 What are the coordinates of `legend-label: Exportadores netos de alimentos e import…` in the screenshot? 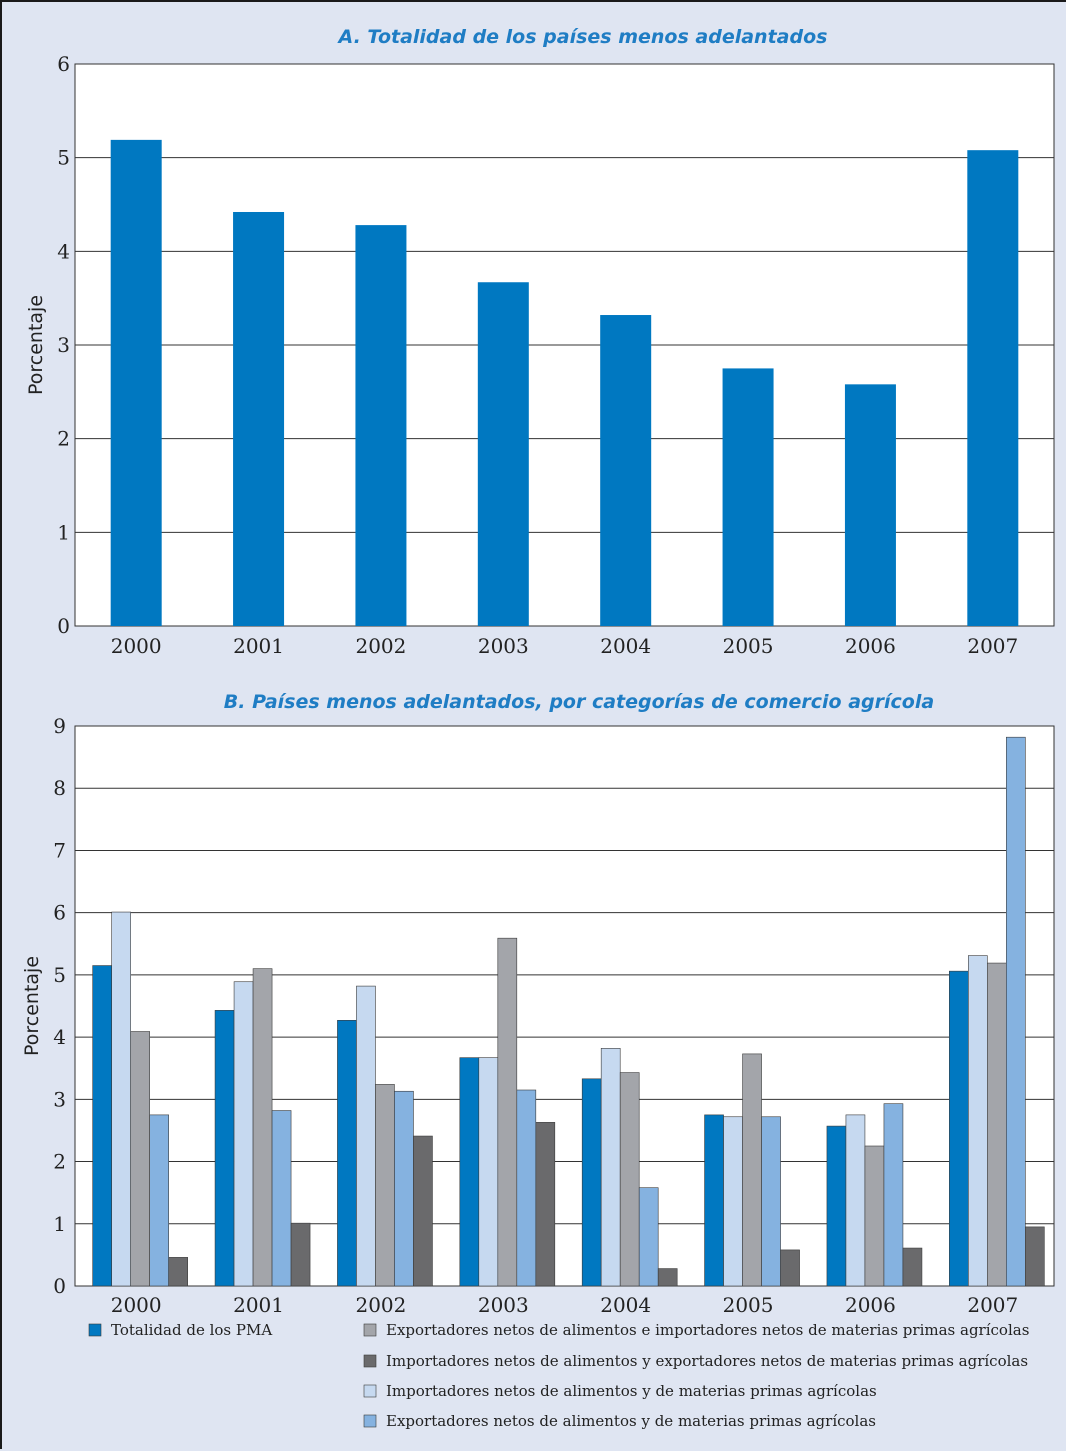 It's located at (707, 1330).